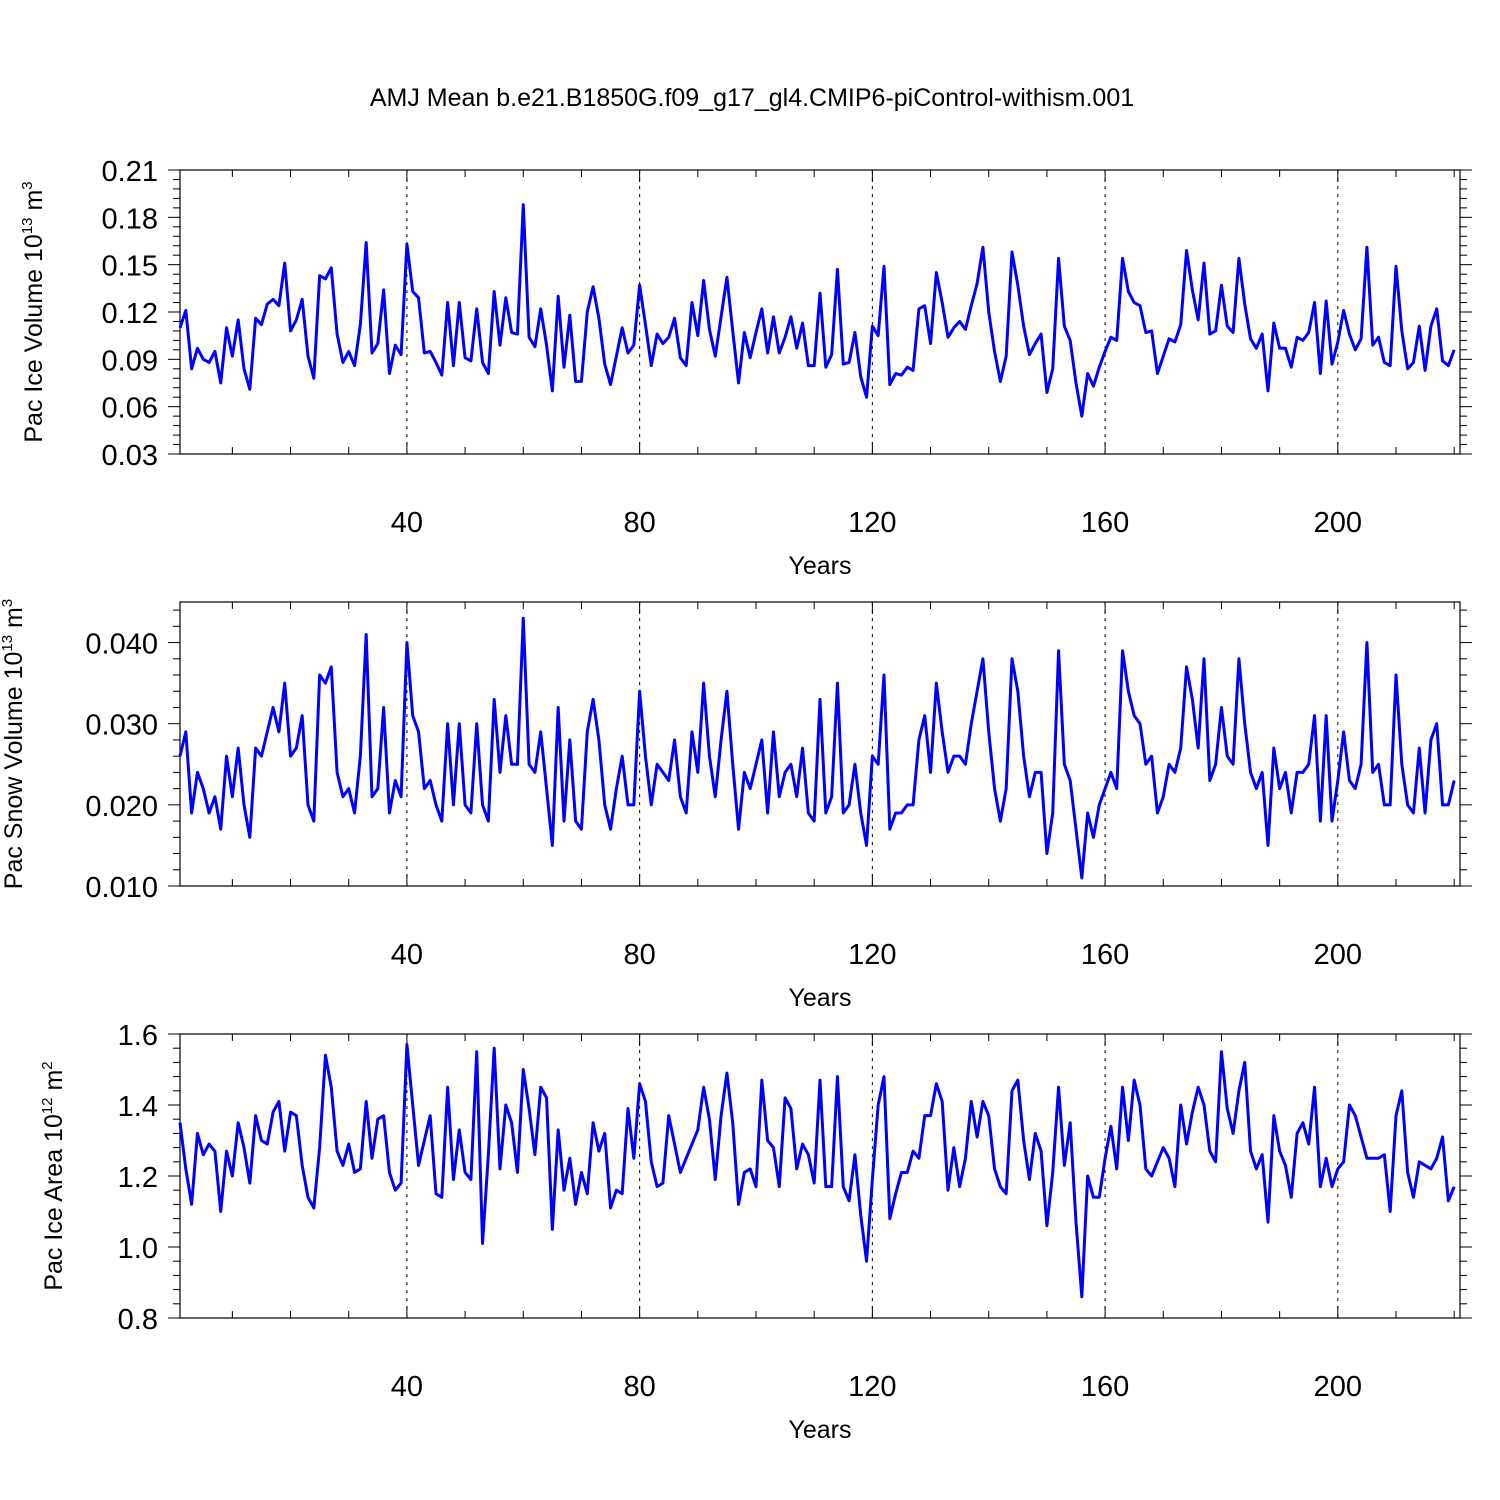  Describe the element at coordinates (138, 1178) in the screenshot. I see `ice-area-y-tick-label: 1.2` at that location.